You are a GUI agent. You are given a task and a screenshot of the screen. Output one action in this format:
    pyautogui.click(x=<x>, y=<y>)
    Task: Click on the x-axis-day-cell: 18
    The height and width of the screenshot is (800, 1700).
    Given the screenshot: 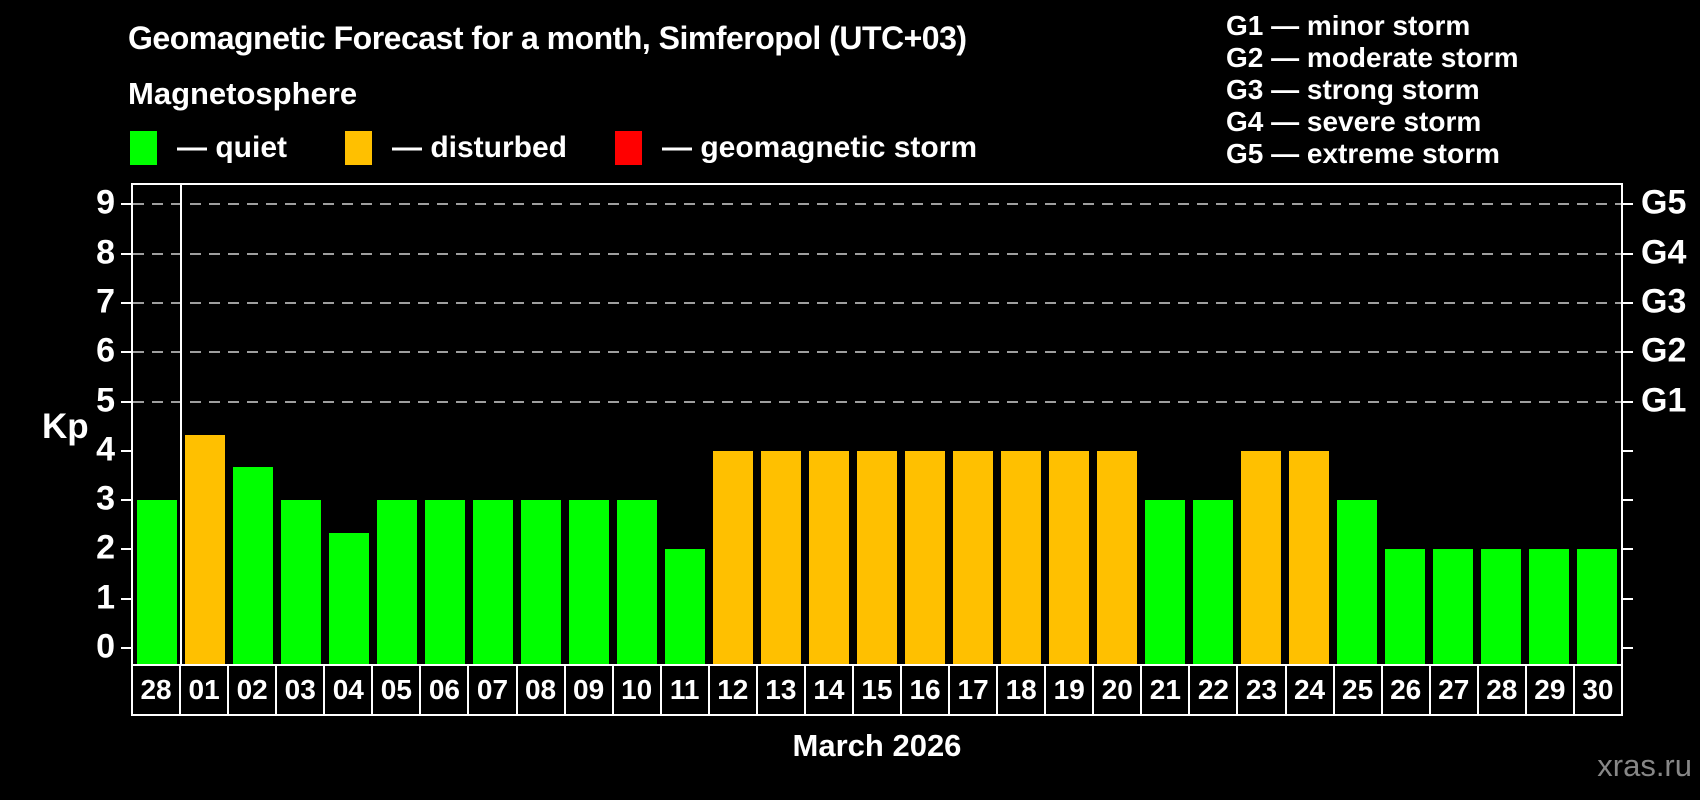 What is the action you would take?
    pyautogui.click(x=1020, y=690)
    